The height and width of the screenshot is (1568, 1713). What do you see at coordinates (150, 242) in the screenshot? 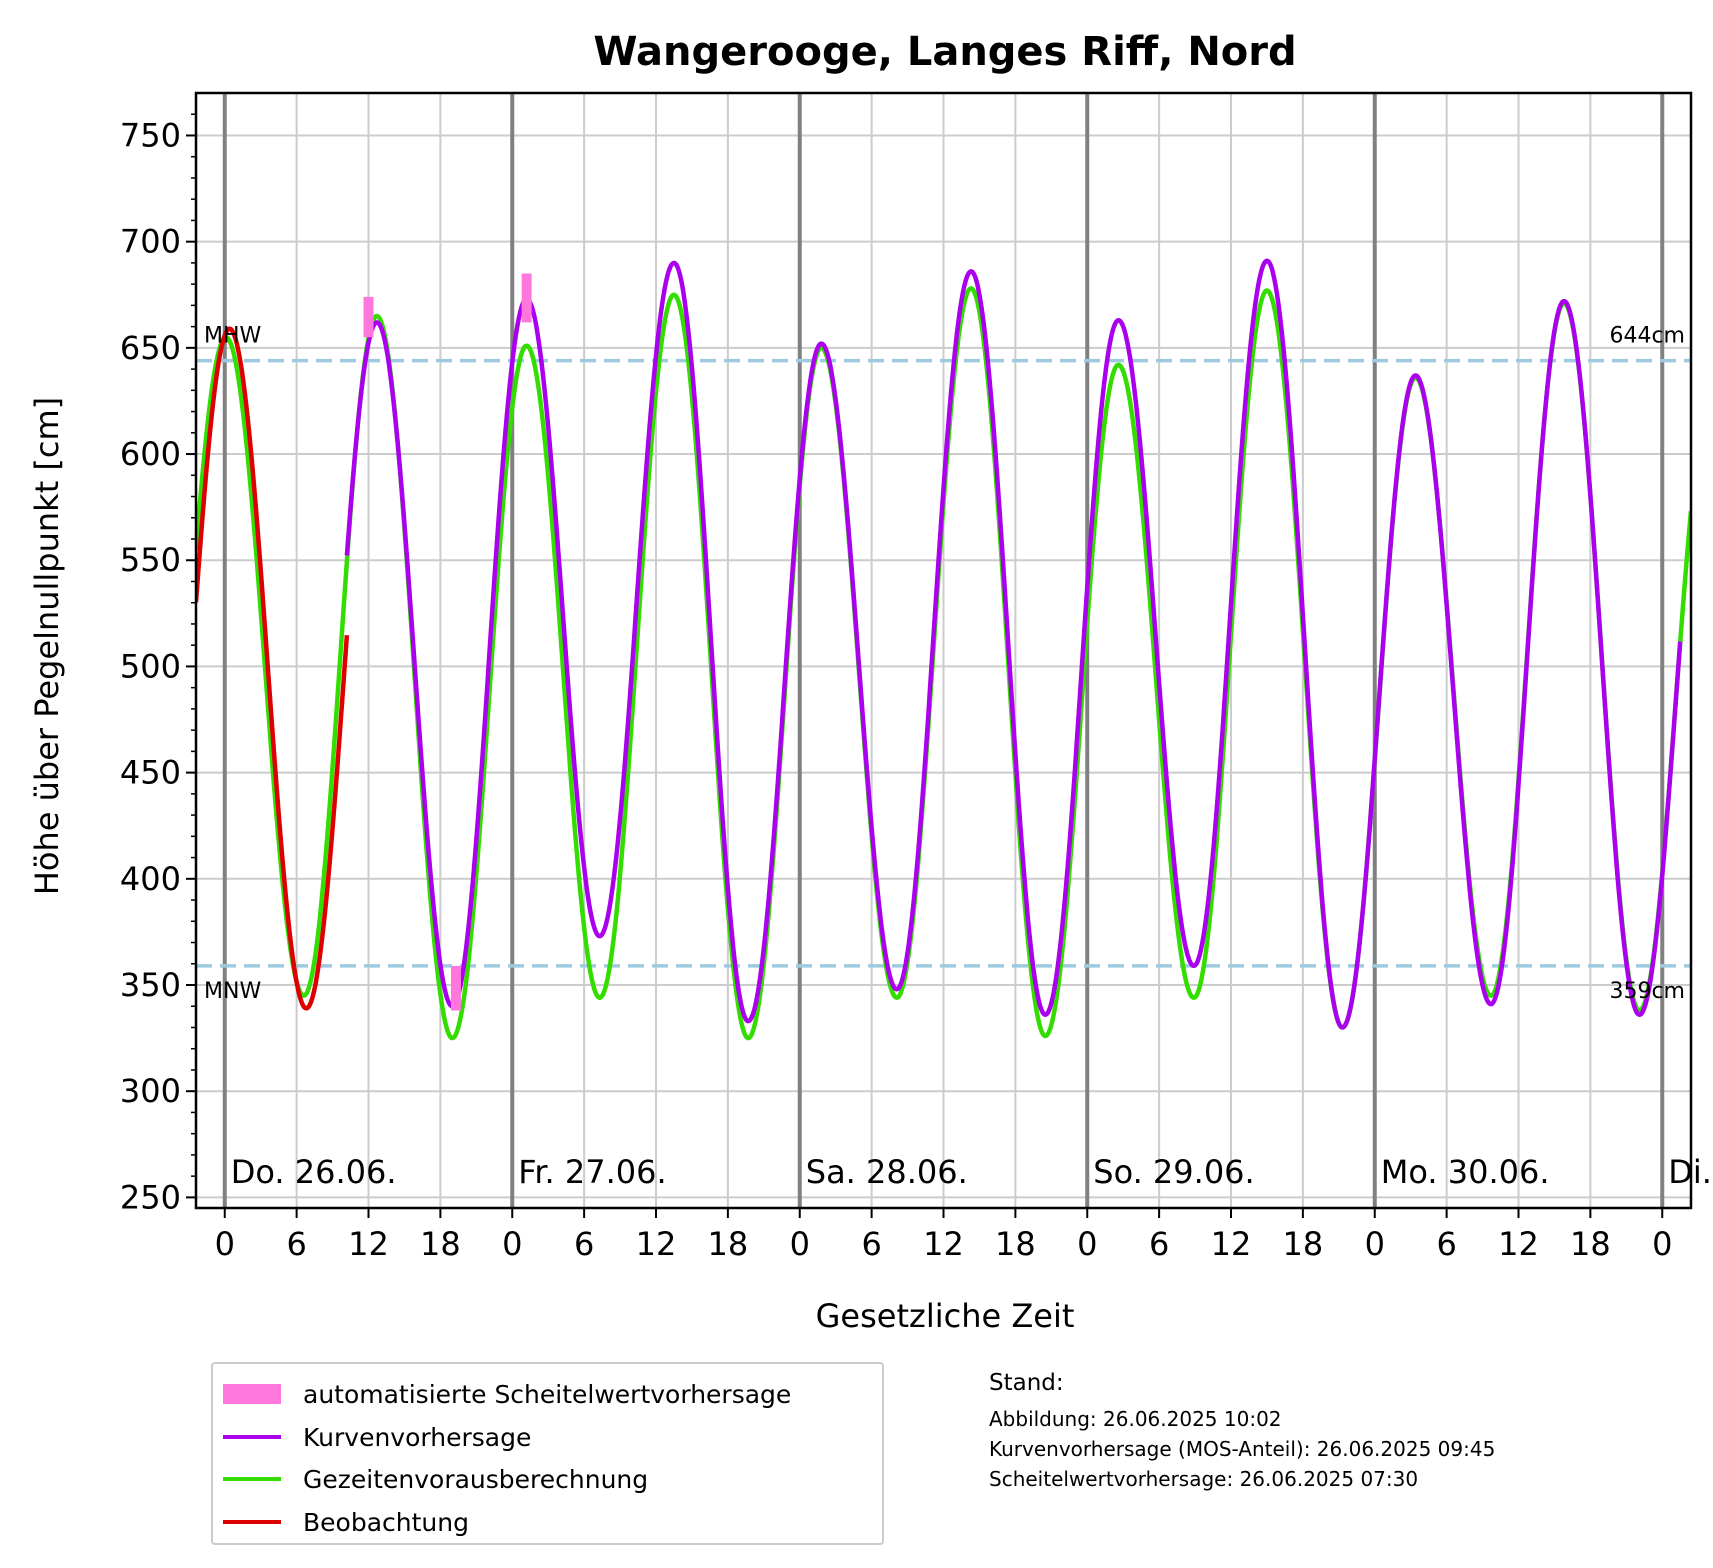
I see `y-tick-label: 700` at bounding box center [150, 242].